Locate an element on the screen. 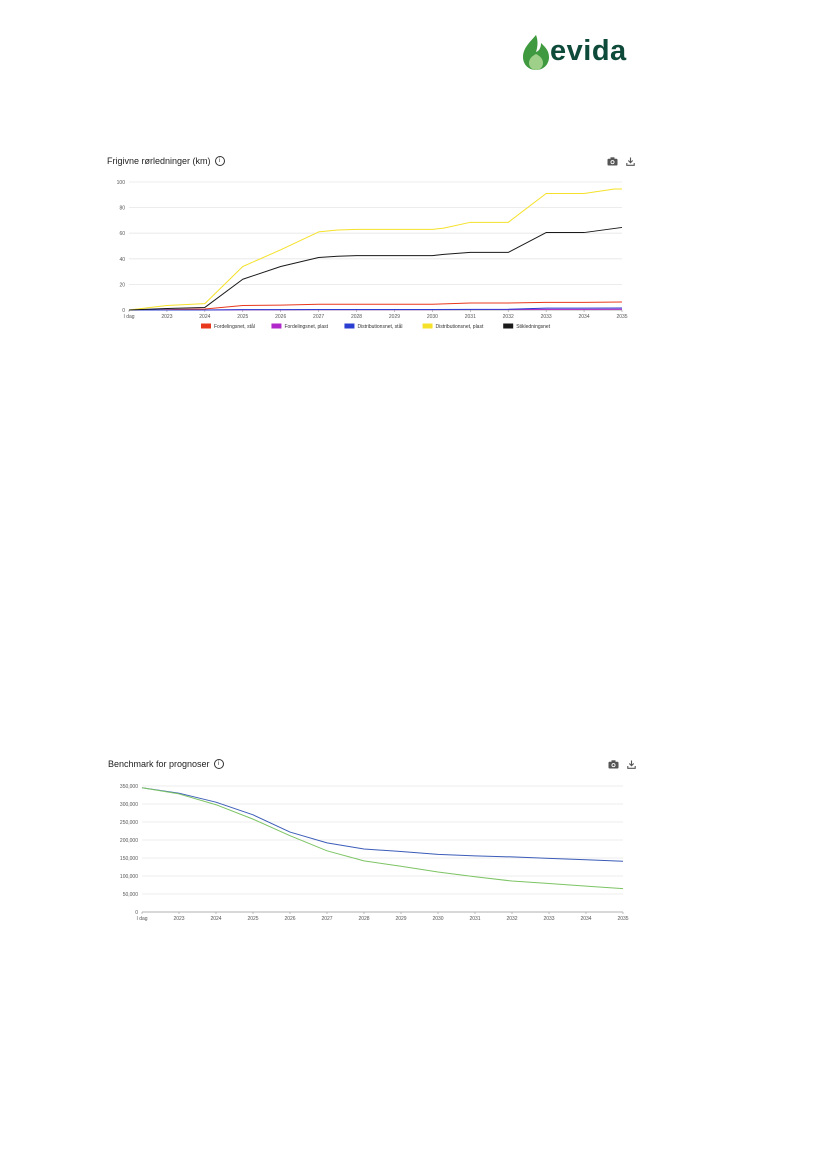 This screenshot has width=827, height=1169. y-tick-label: 40 is located at coordinates (122, 260).